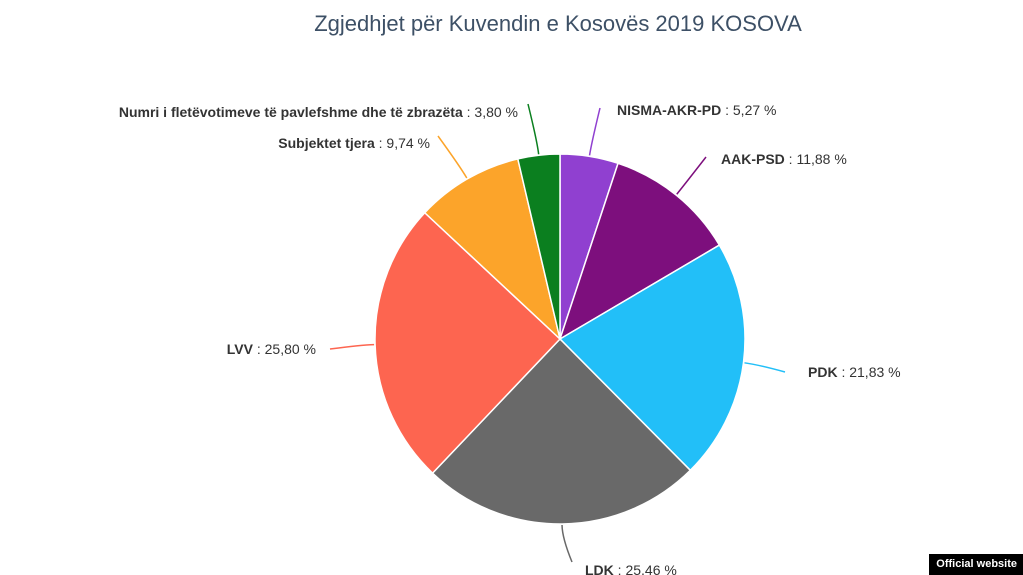 The width and height of the screenshot is (1023, 575). Describe the element at coordinates (567, 543) in the screenshot. I see `connector-ldk` at that location.